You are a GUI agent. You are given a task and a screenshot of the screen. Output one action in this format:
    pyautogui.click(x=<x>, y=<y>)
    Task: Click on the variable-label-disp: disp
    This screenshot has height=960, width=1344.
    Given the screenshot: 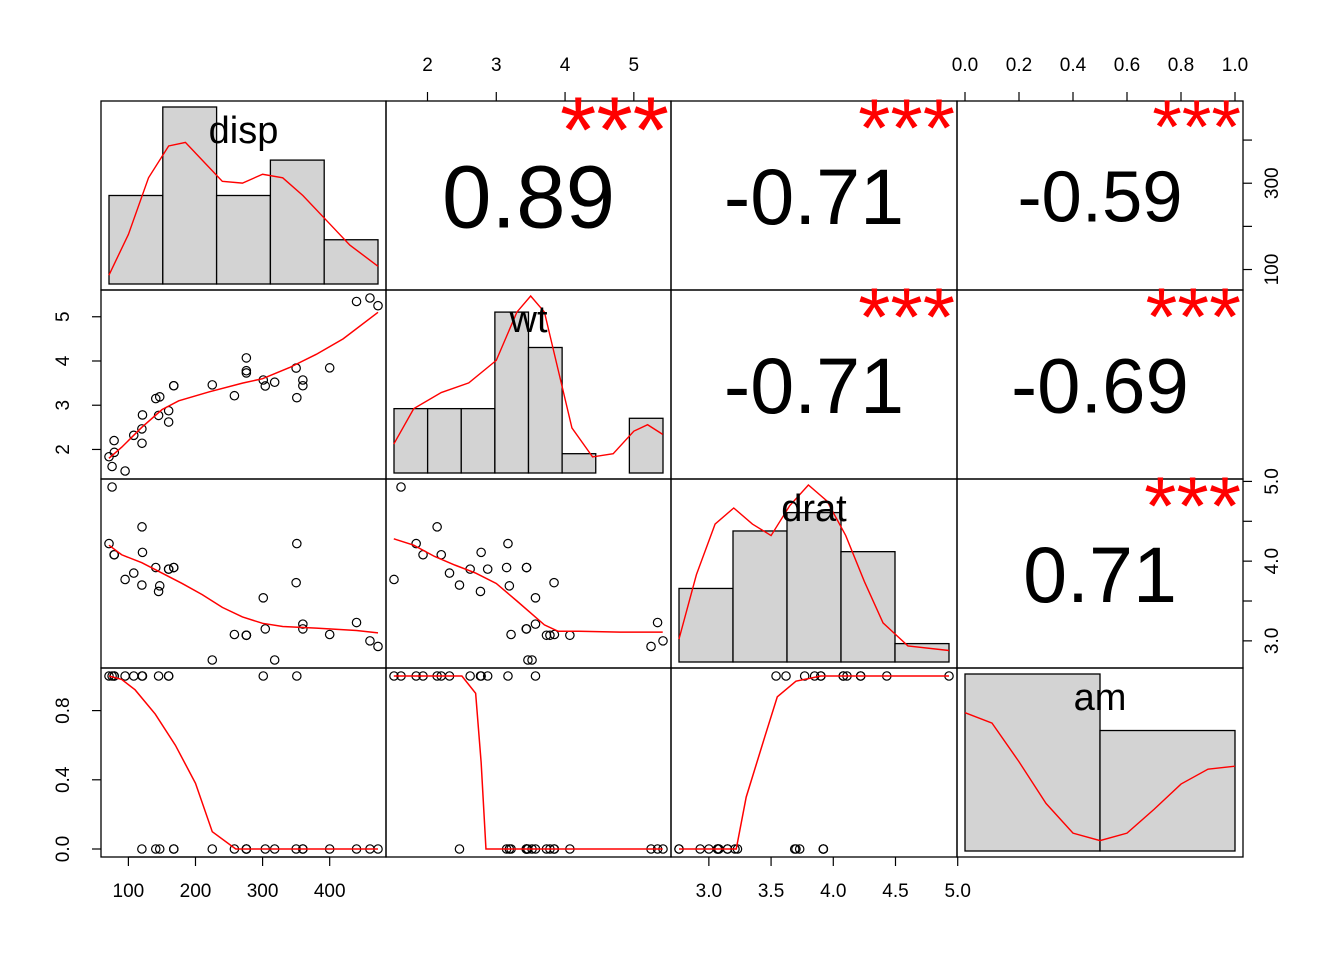 What is the action you would take?
    pyautogui.click(x=244, y=131)
    